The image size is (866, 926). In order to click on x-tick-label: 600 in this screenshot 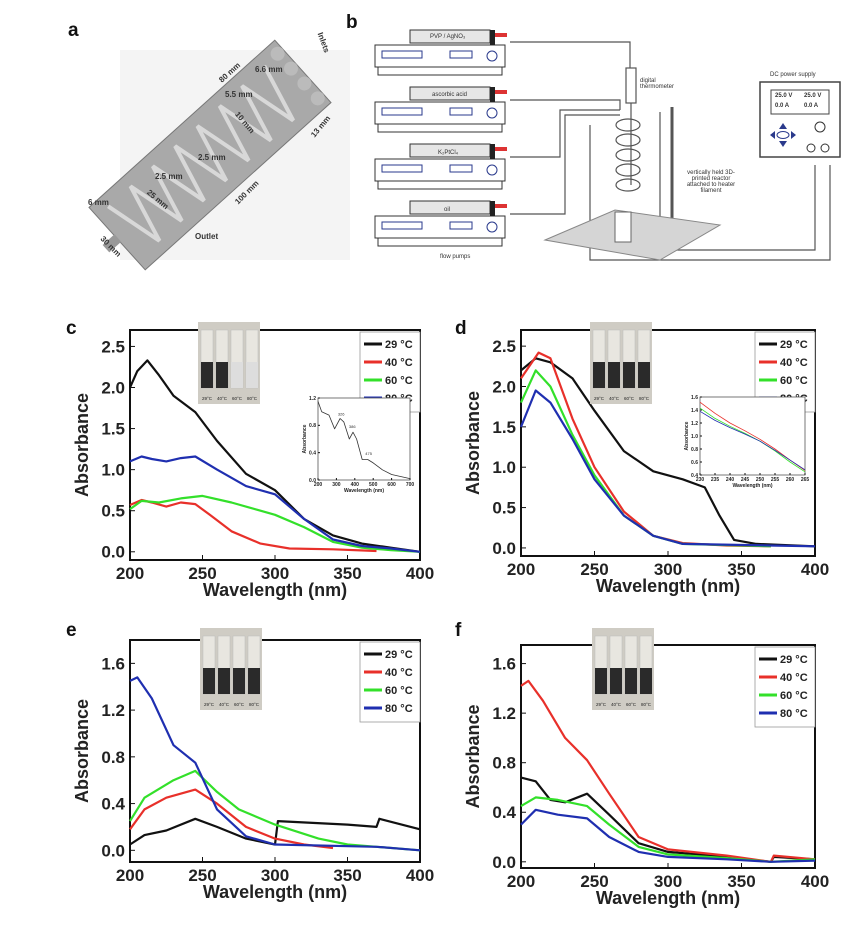, I will do `click(391, 485)`.